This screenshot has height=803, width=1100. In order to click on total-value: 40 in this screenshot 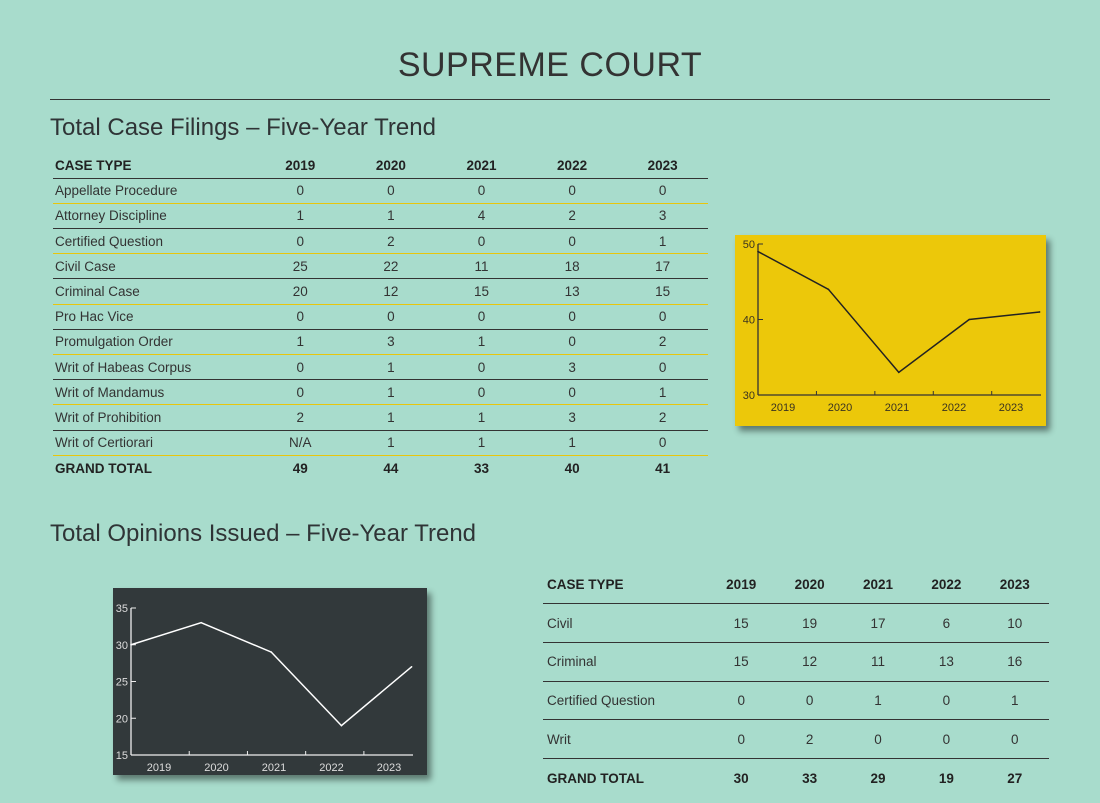, I will do `click(572, 468)`.